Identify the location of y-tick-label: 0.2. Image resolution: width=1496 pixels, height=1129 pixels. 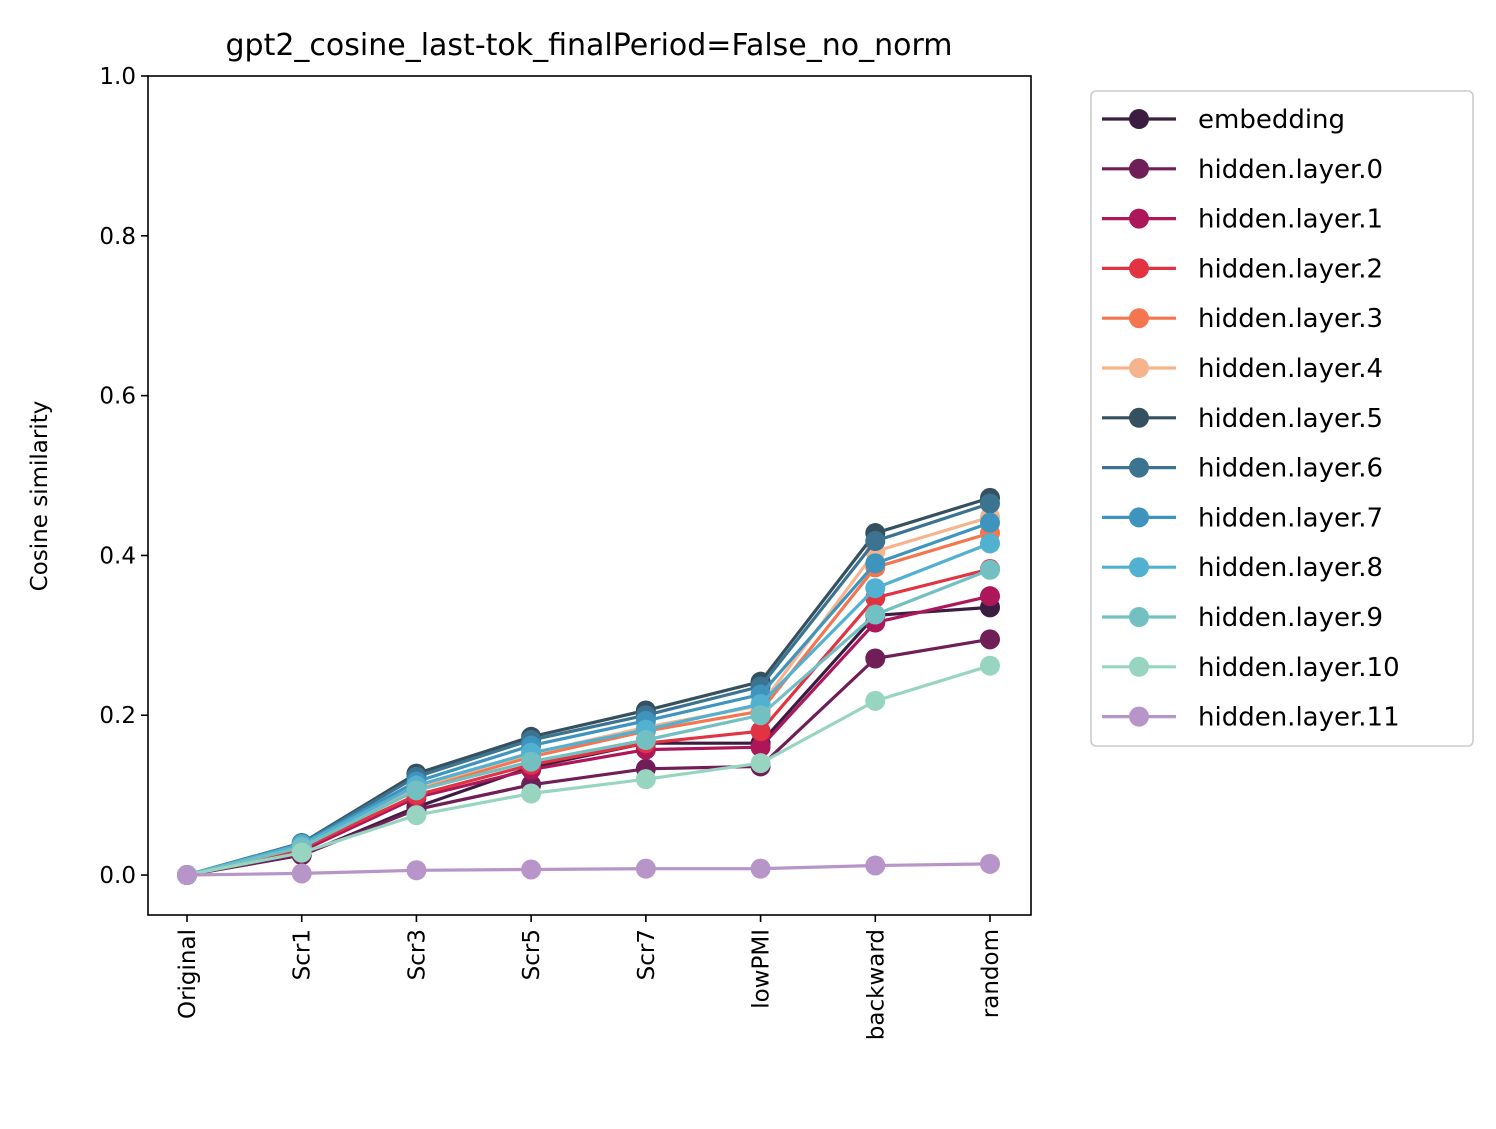
(117, 716).